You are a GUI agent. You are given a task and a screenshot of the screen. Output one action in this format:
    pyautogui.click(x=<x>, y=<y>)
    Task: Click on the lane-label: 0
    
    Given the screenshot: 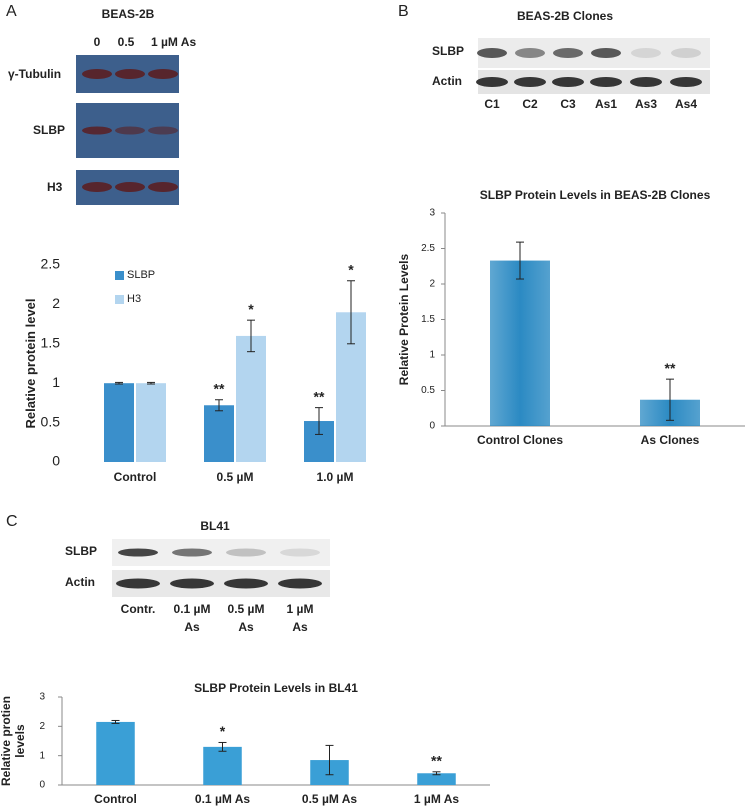 What is the action you would take?
    pyautogui.click(x=97, y=42)
    